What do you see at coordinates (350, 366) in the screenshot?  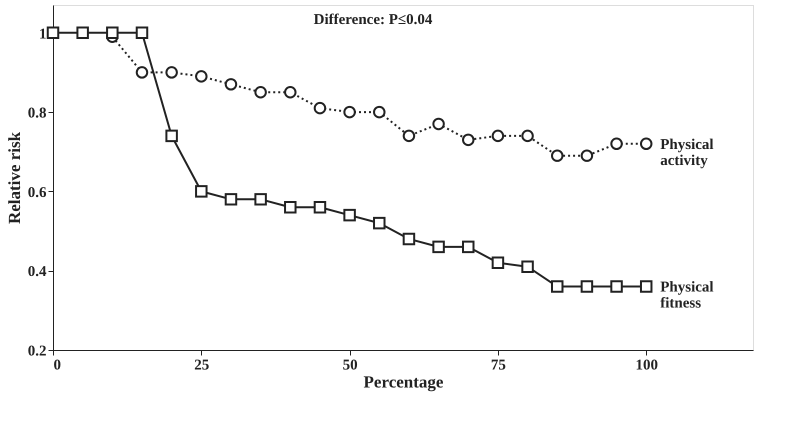 I see `x-tick-label: 50` at bounding box center [350, 366].